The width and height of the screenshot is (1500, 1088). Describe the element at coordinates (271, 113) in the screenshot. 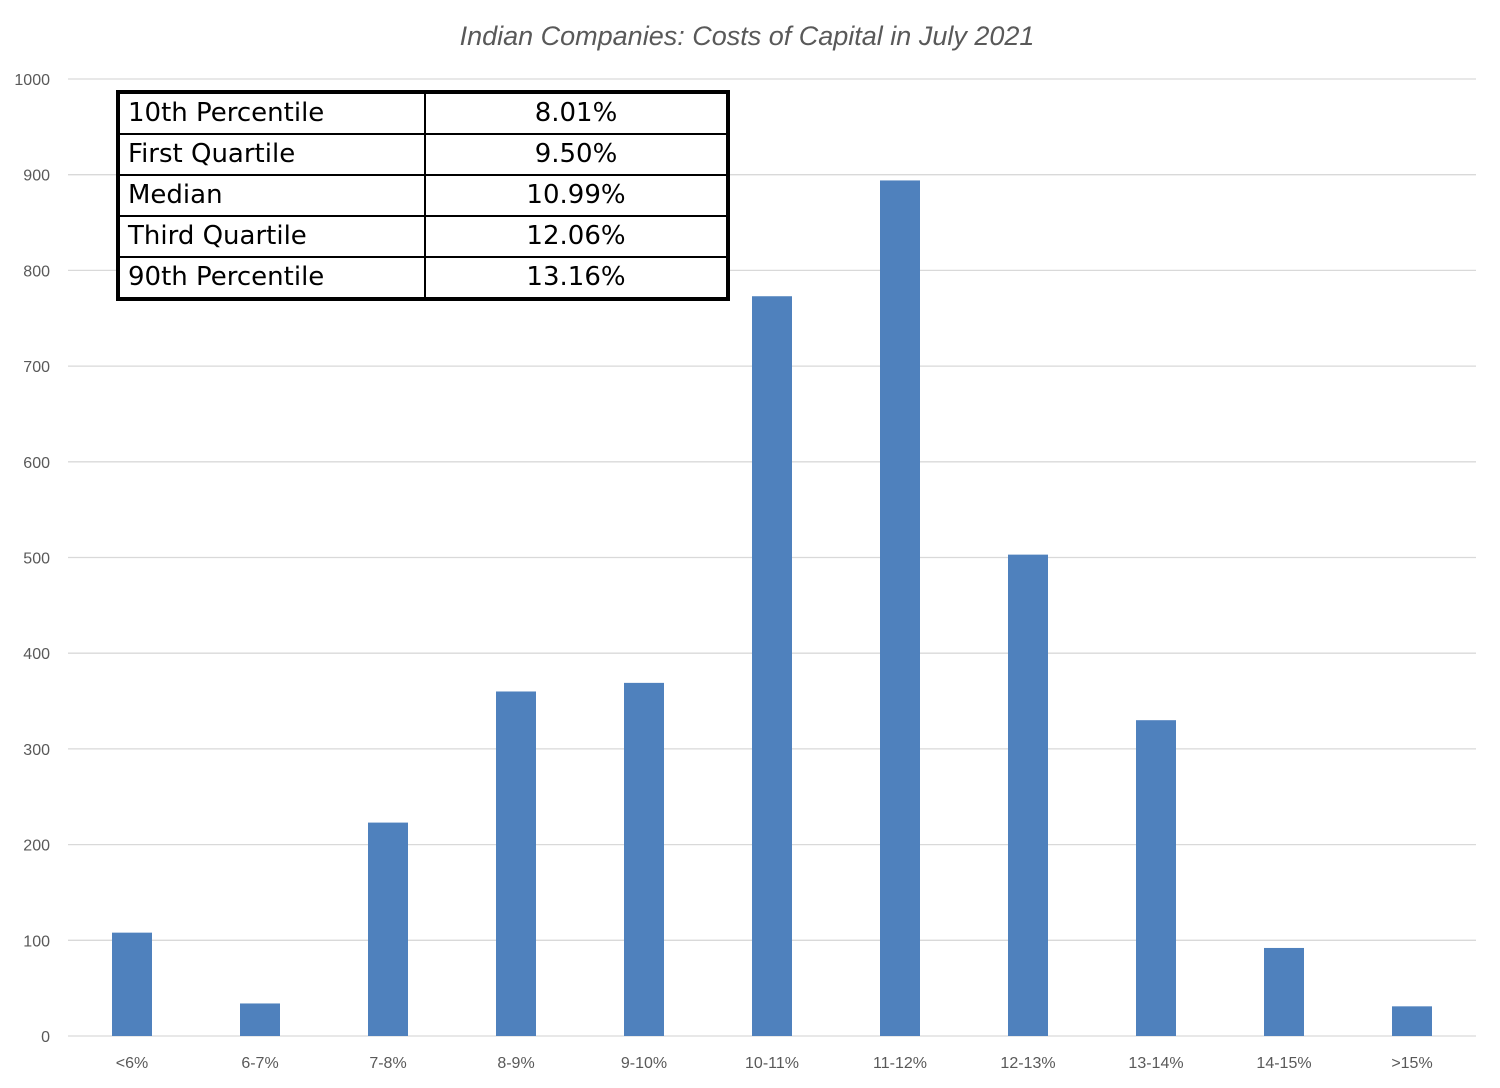

I see `stat-label: 10th Percentile` at that location.